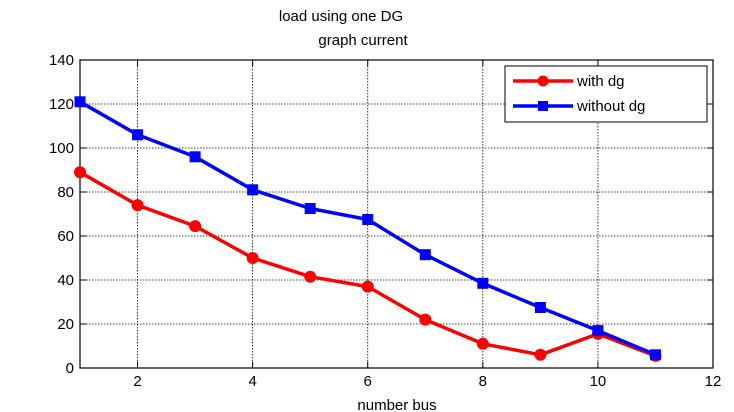 This screenshot has height=412, width=734. I want to click on chart-subtitle: graph current, so click(363, 40).